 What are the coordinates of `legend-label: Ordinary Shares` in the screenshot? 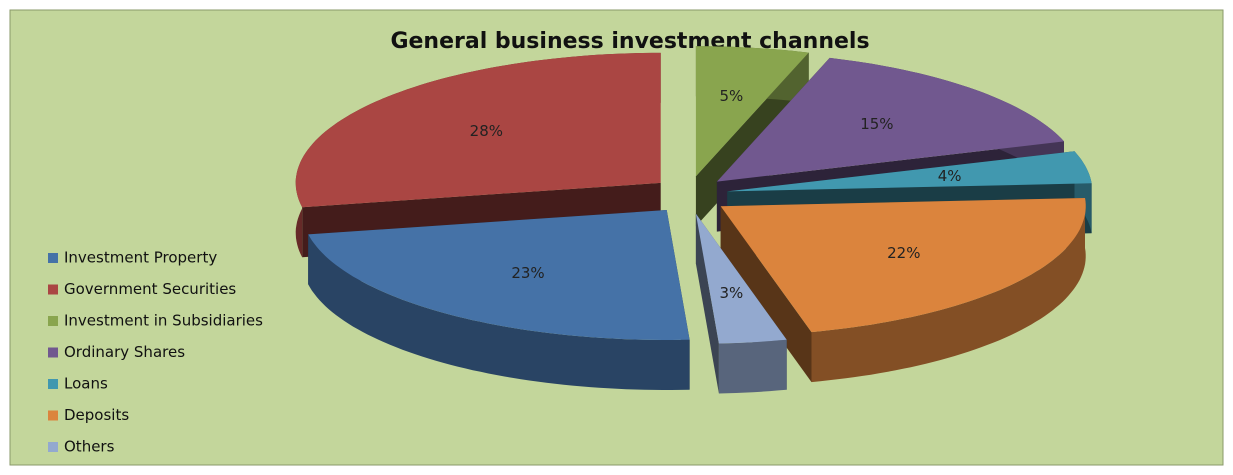 It's located at (124, 352).